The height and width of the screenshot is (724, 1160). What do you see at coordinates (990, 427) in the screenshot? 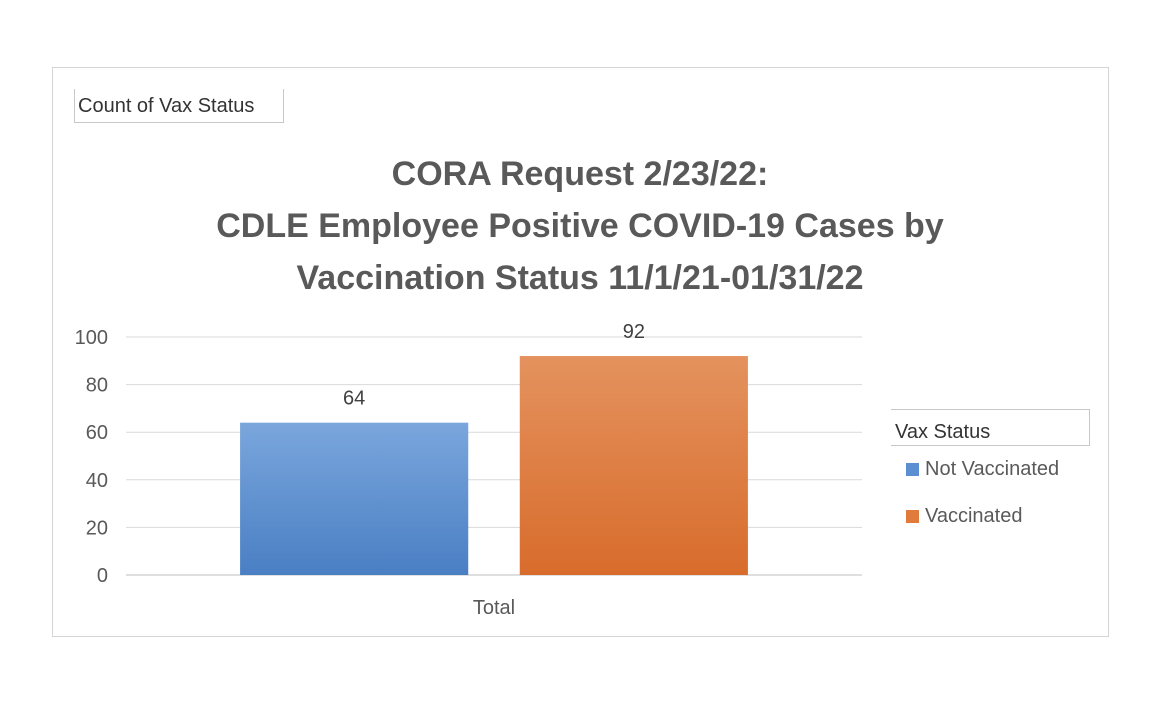
I see `legend-title: Vax Status` at bounding box center [990, 427].